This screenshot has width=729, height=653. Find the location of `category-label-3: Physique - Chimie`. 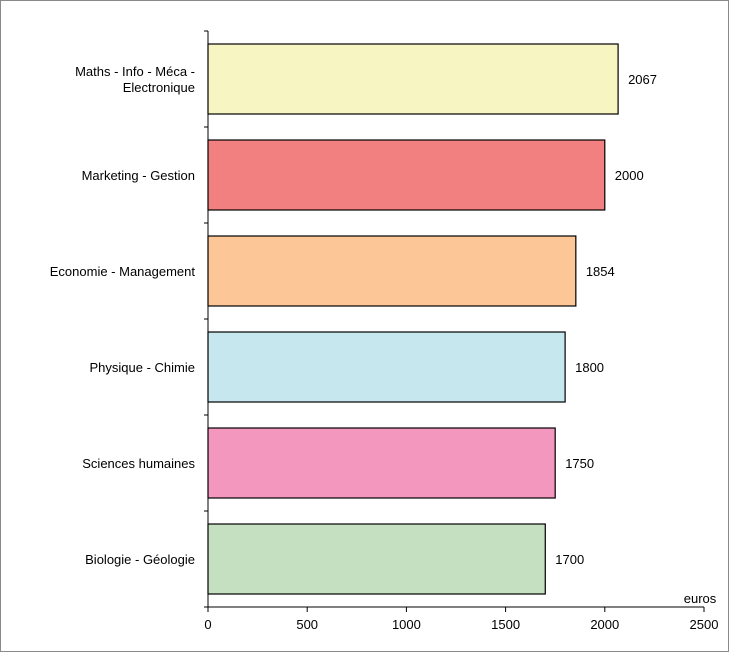

category-label-3: Physique - Chimie is located at coordinates (143, 367).